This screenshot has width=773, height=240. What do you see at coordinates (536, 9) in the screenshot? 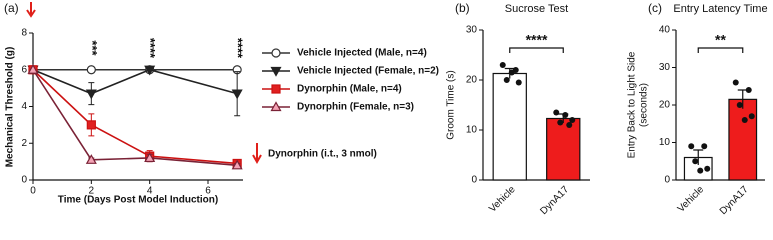
I see `chart-title: Sucrose Test` at bounding box center [536, 9].